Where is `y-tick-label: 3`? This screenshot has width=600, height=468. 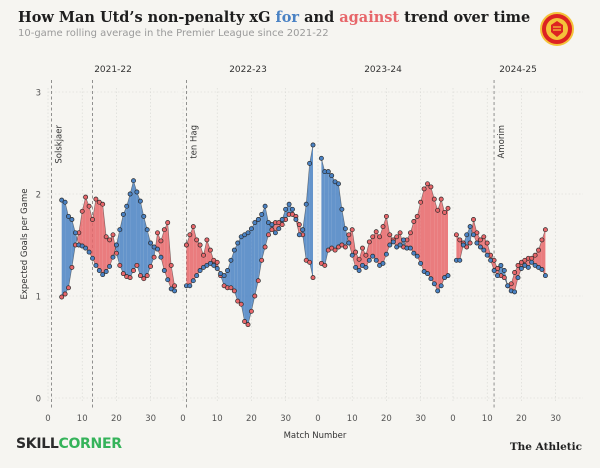 y-tick-label: 3 is located at coordinates (38, 94).